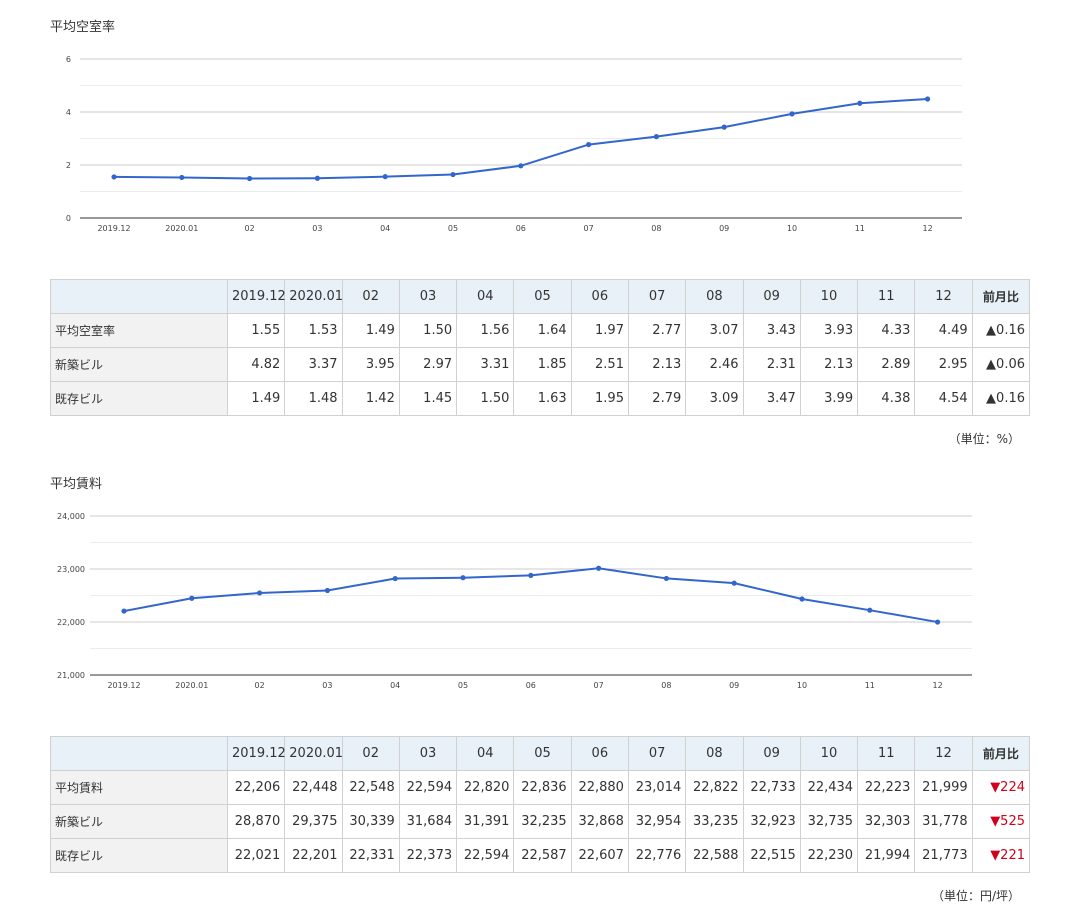 This screenshot has height=917, width=1066. I want to click on table-cell: 22,201, so click(313, 855).